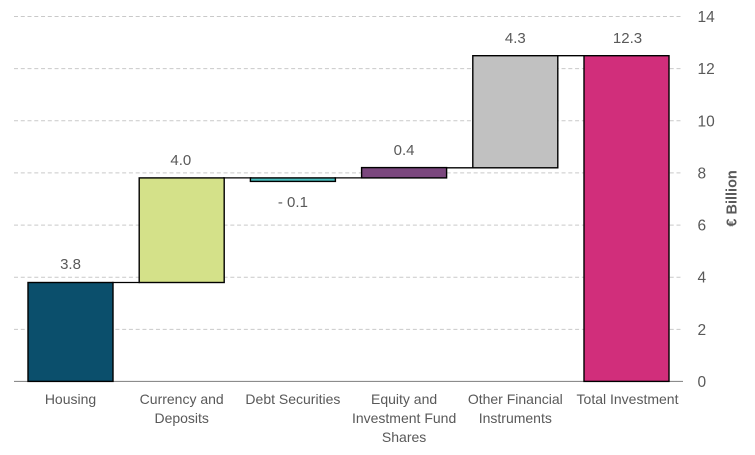  What do you see at coordinates (404, 437) in the screenshot?
I see `svg-text: Shares` at bounding box center [404, 437].